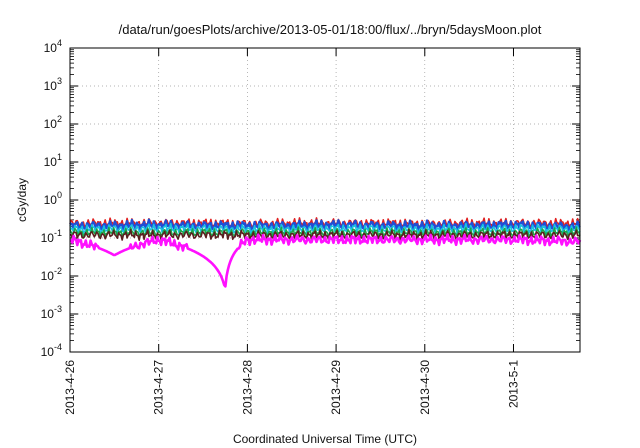  I want to click on x-tick-label: 2013-4-28, so click(247, 387).